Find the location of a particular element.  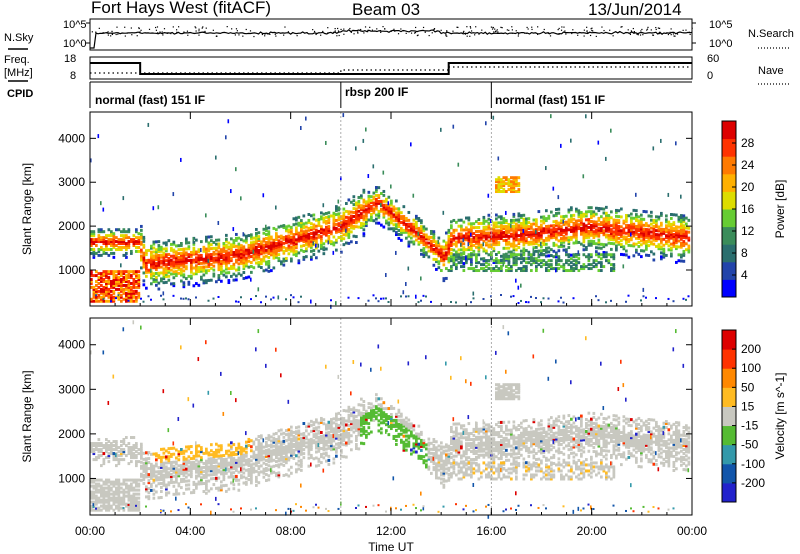

y-tick-label: 1000 is located at coordinates (71, 270).